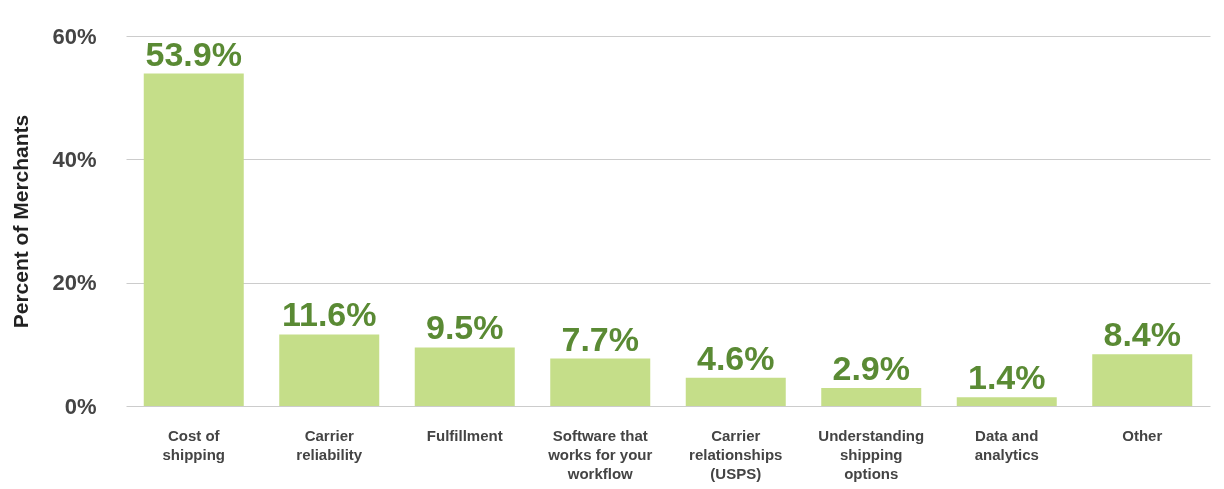  Describe the element at coordinates (871, 368) in the screenshot. I see `data-label: 2.9%` at that location.